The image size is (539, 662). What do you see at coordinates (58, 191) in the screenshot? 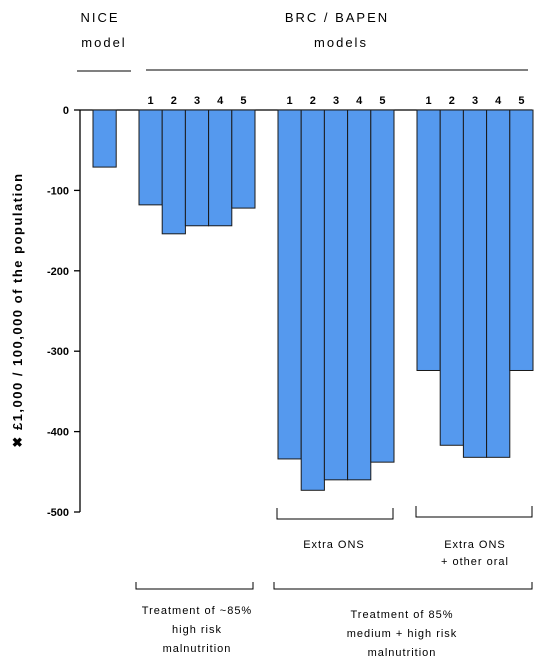
I see `y-tick-label: -100` at bounding box center [58, 191].